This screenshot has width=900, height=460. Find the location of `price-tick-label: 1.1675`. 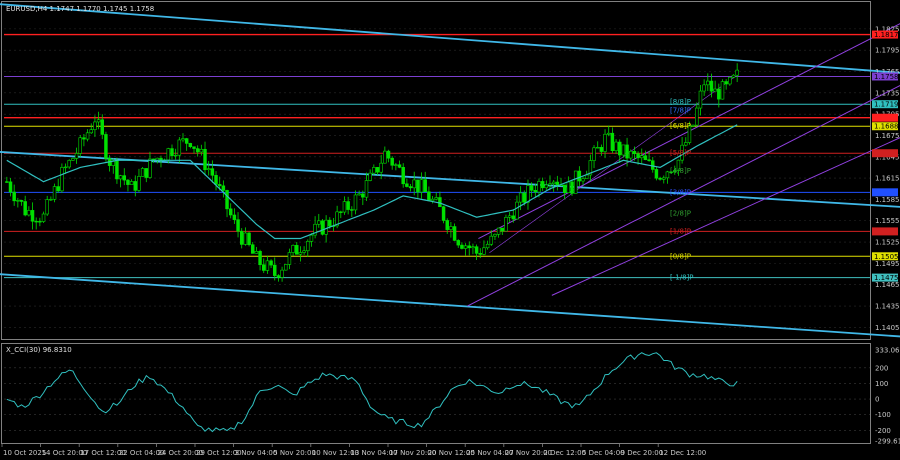

price-tick-label: 1.1675 is located at coordinates (887, 136).